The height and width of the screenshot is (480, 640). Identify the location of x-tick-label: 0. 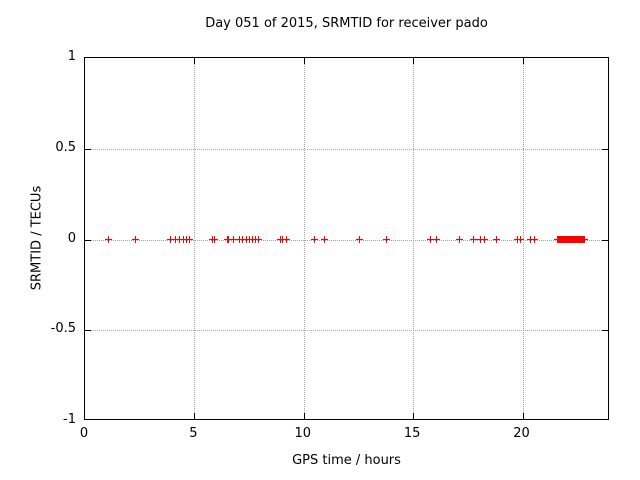
(84, 433).